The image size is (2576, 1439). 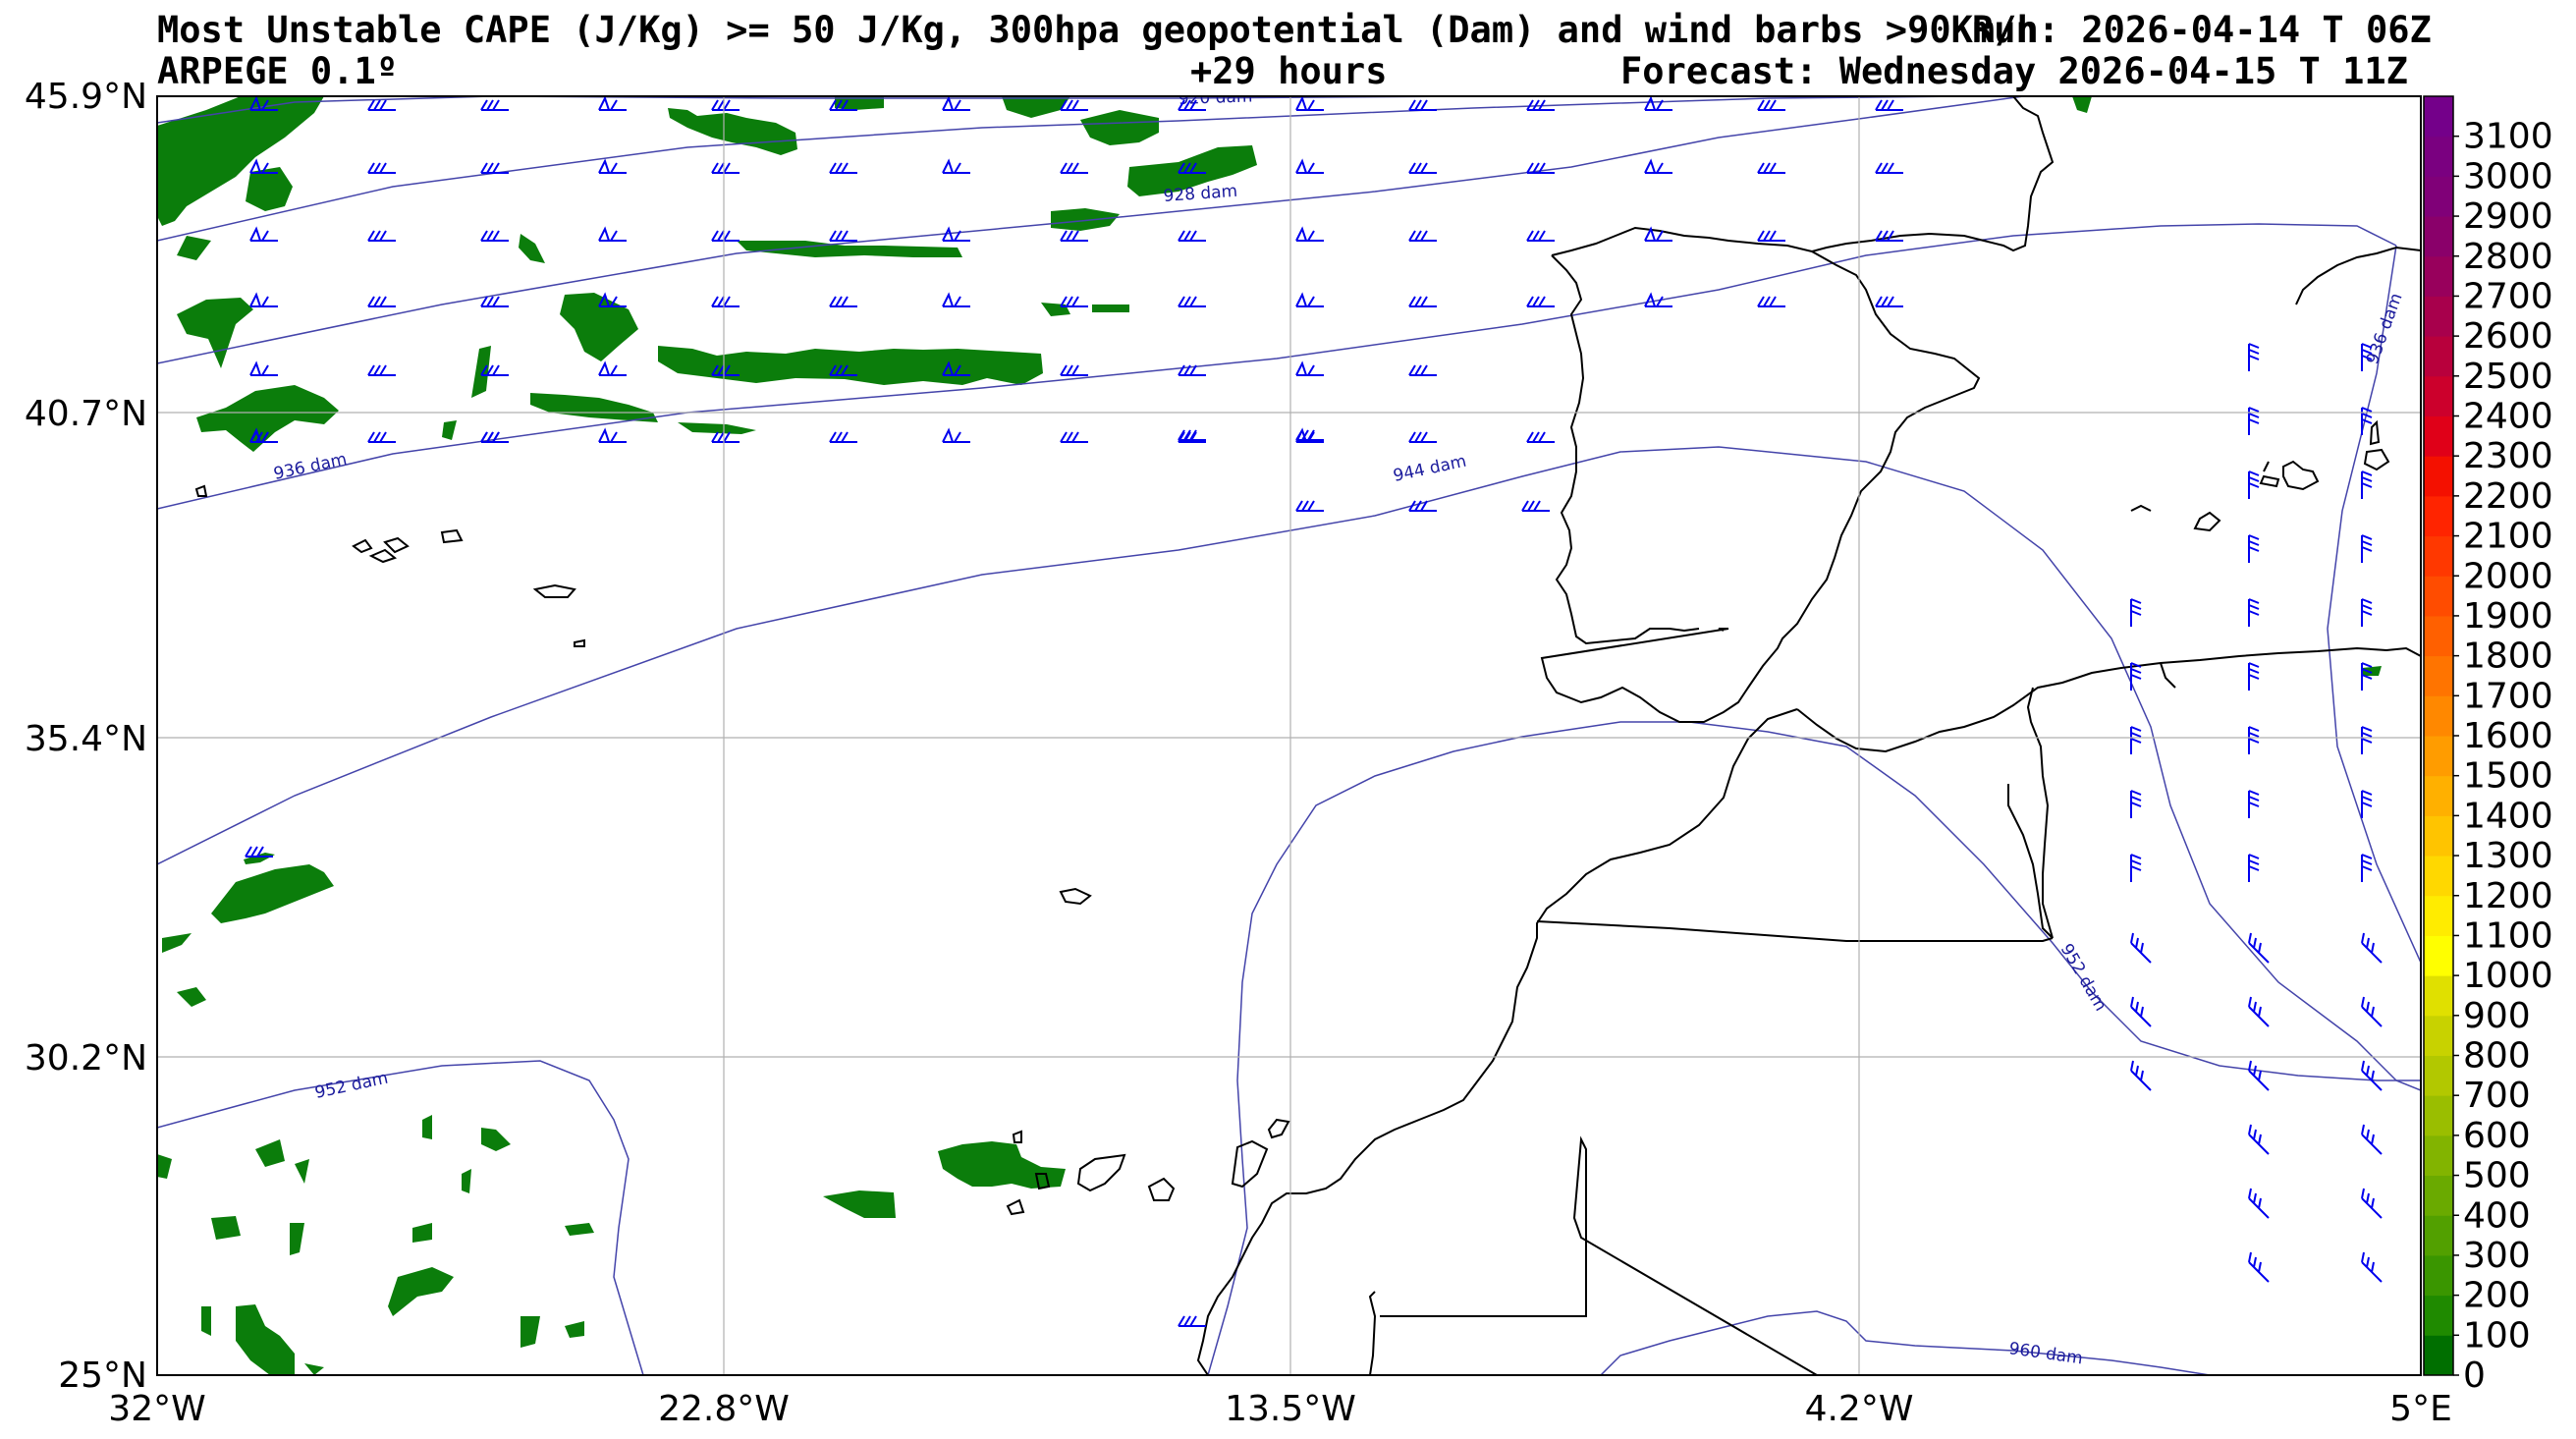 What do you see at coordinates (103, 1376) in the screenshot?
I see `lat-tick-label: 25°N` at bounding box center [103, 1376].